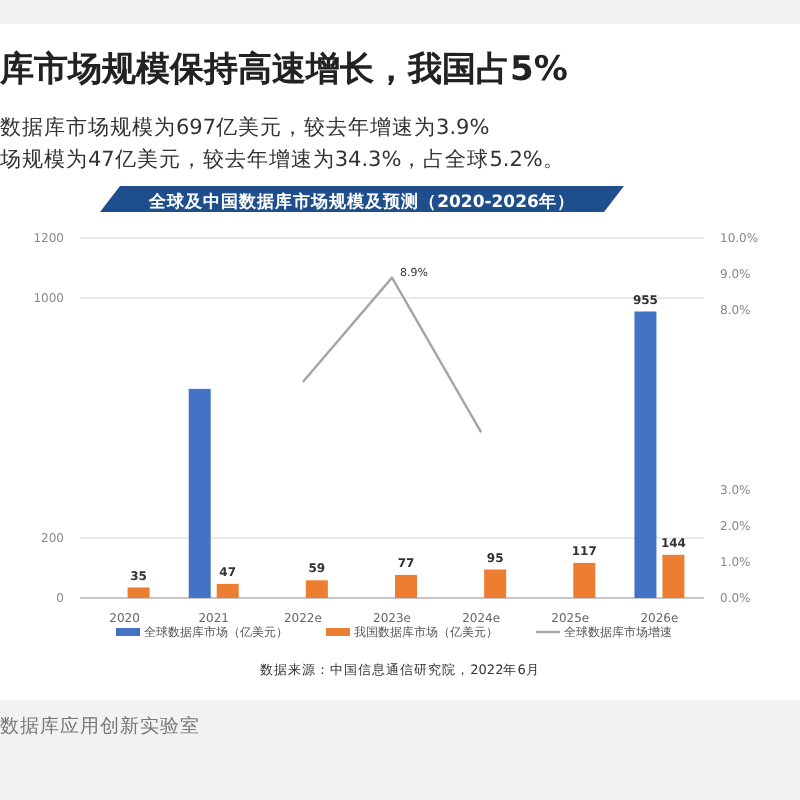  I want to click on text: 场规模为47亿美元，较去年增速为34.3%，占全球5.2%。, so click(282, 159).